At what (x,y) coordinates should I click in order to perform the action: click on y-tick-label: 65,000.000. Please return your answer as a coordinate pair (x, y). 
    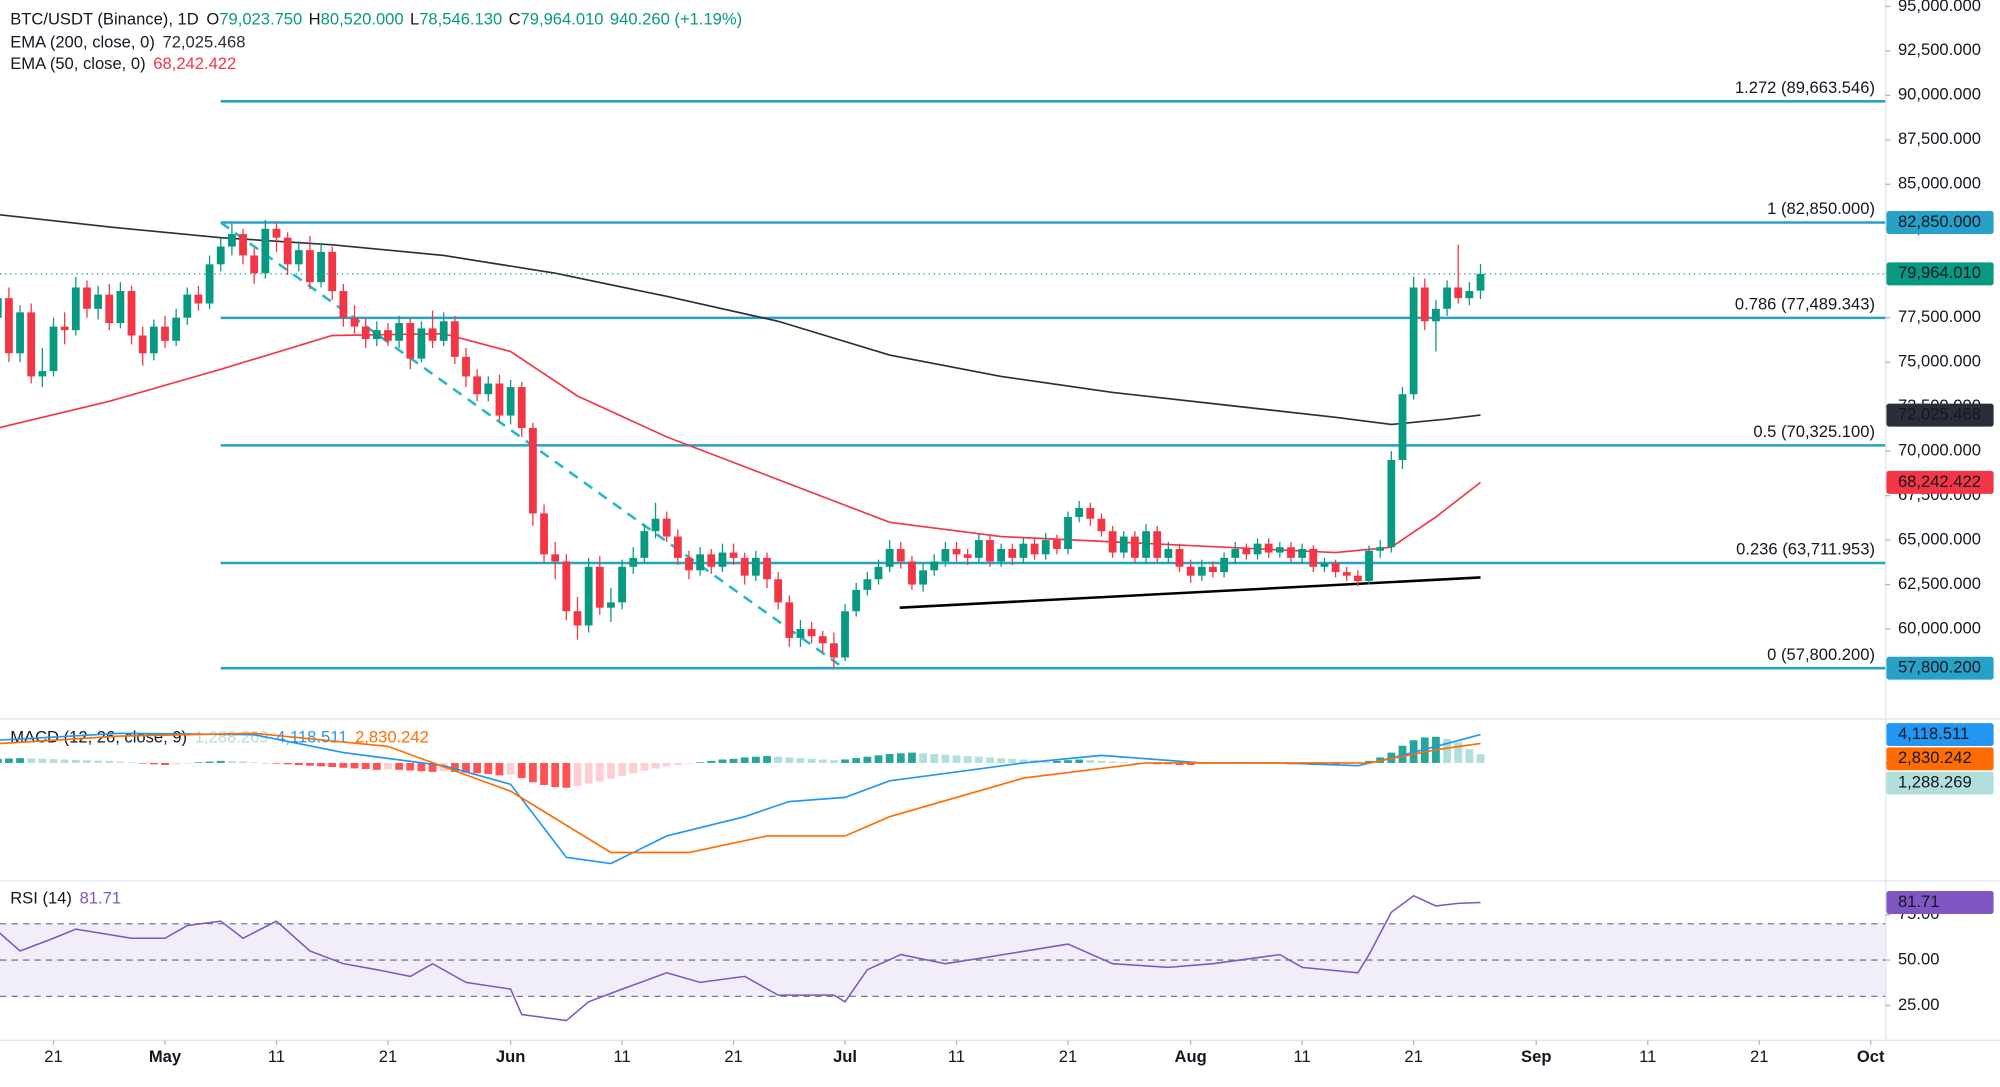
    Looking at the image, I should click on (1939, 538).